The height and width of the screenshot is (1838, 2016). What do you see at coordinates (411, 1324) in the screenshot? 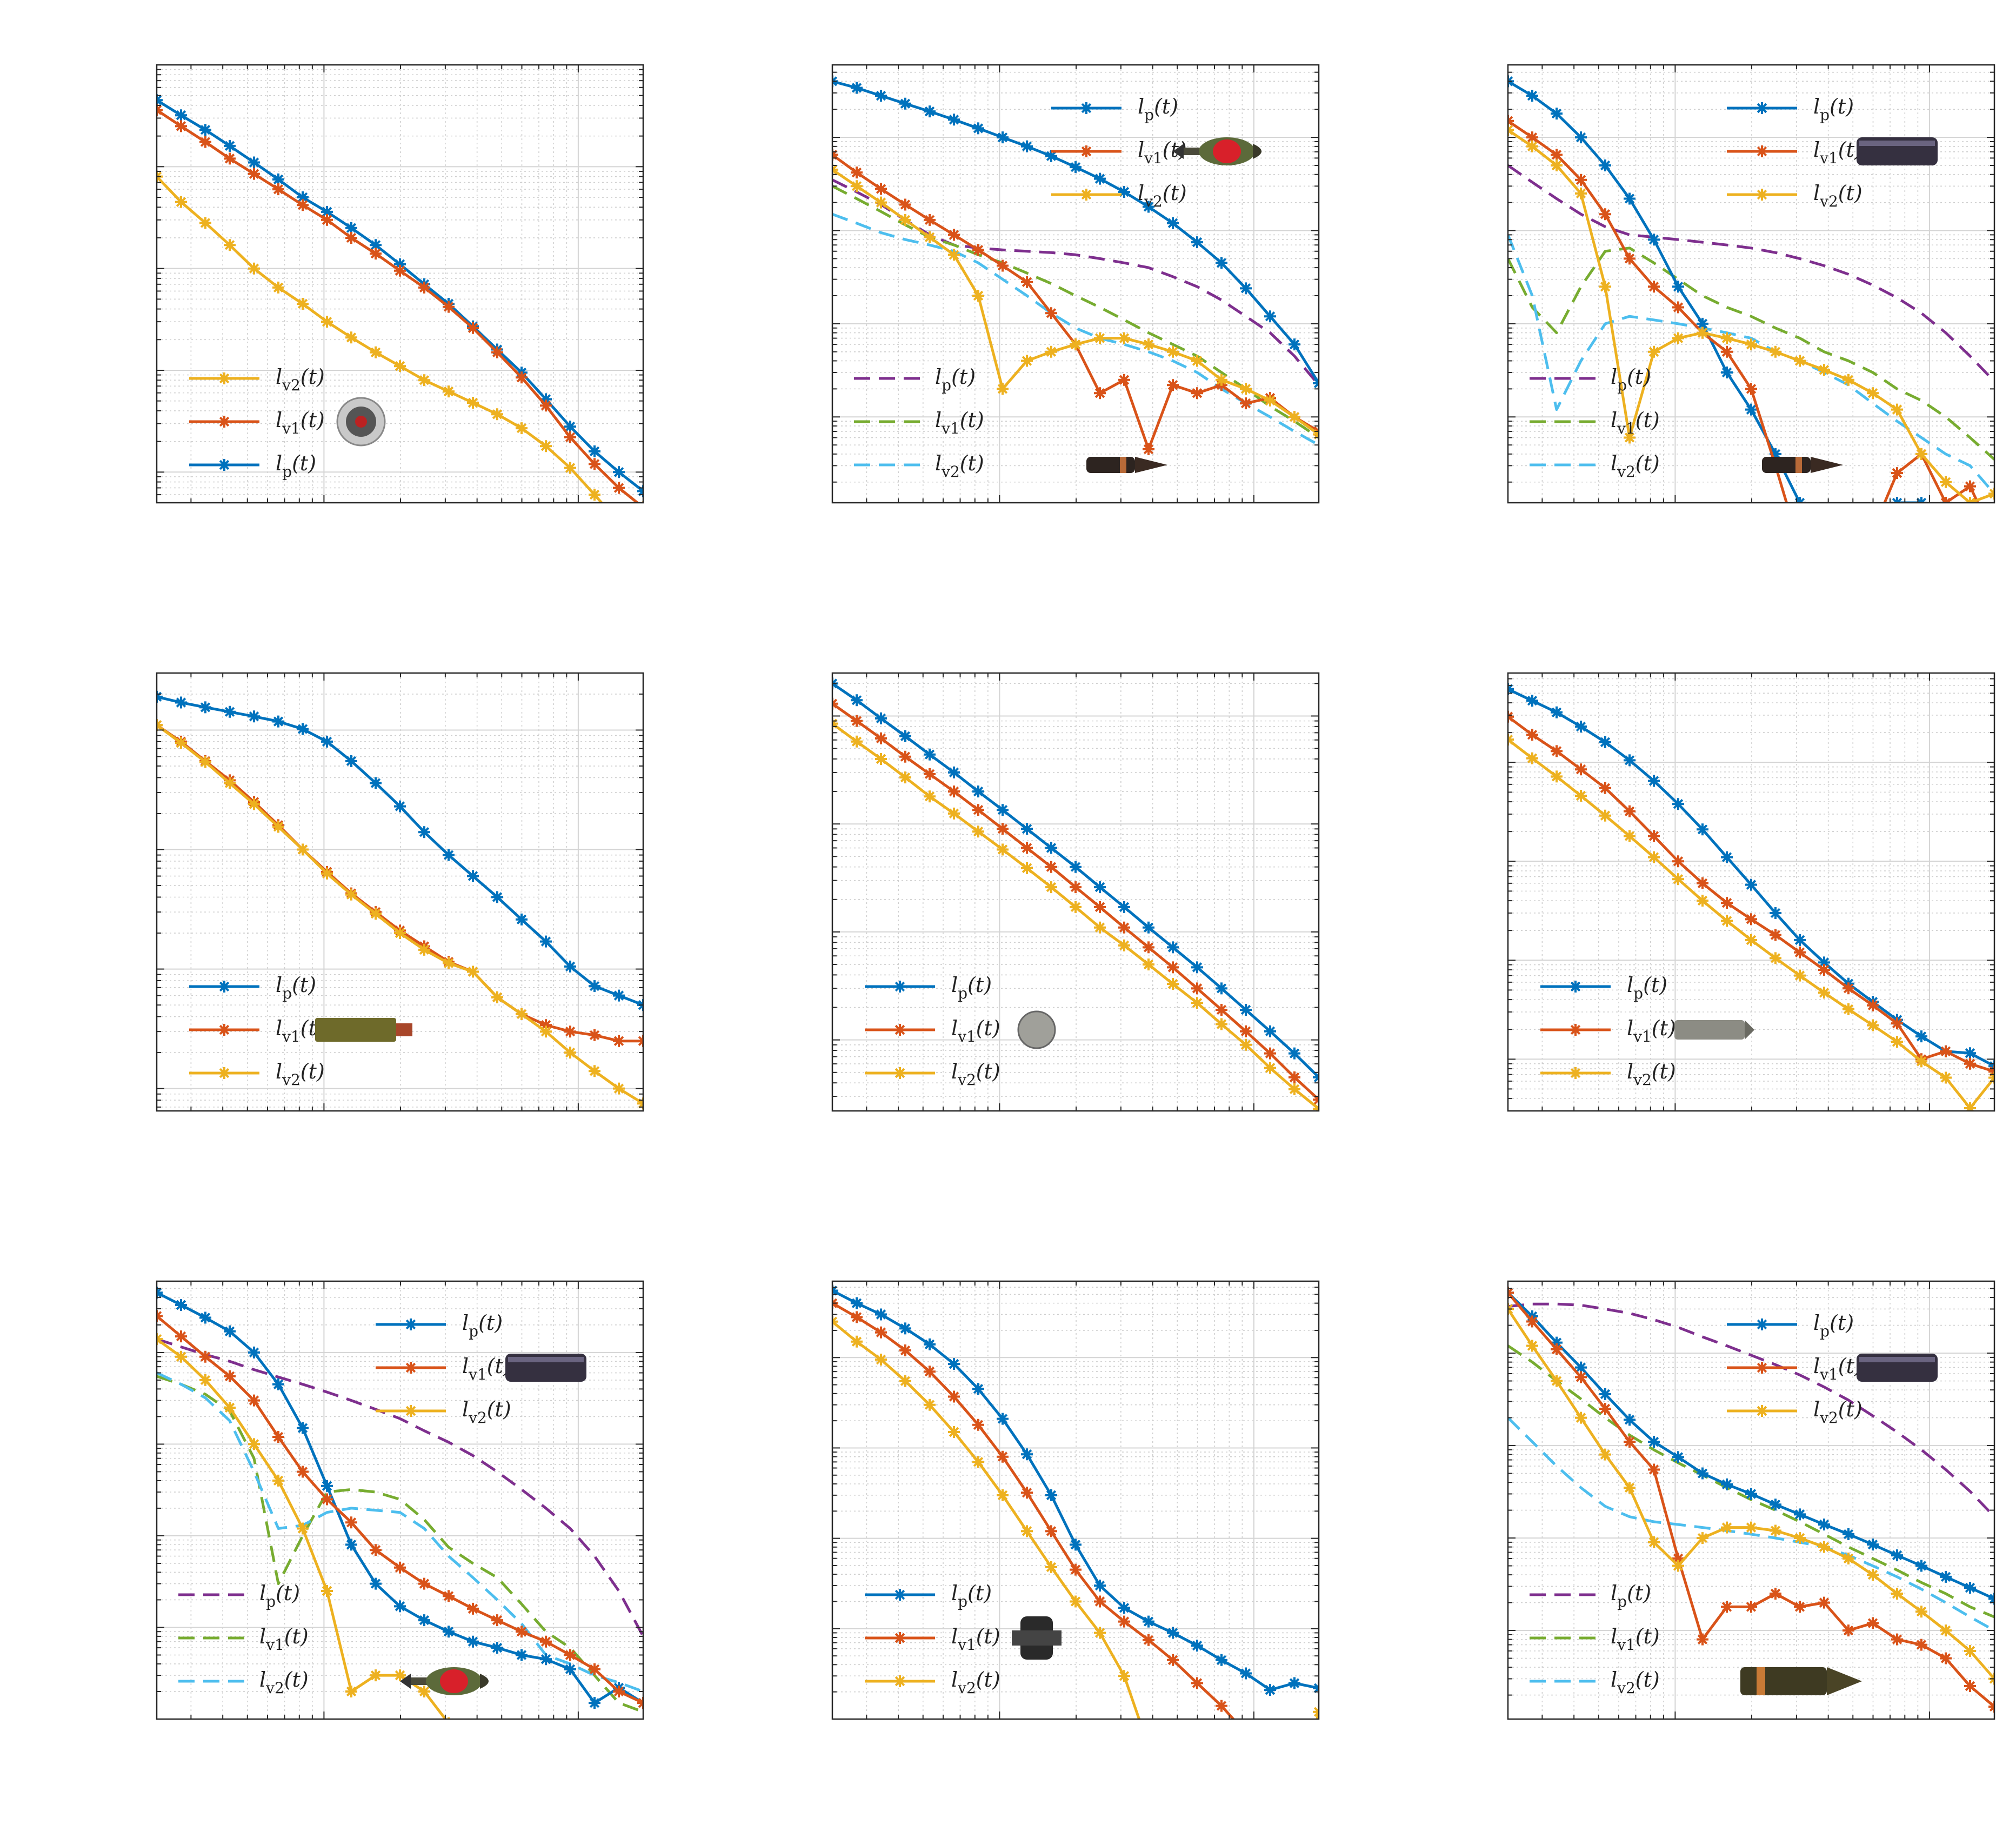
I see `legend-lp-marker` at bounding box center [411, 1324].